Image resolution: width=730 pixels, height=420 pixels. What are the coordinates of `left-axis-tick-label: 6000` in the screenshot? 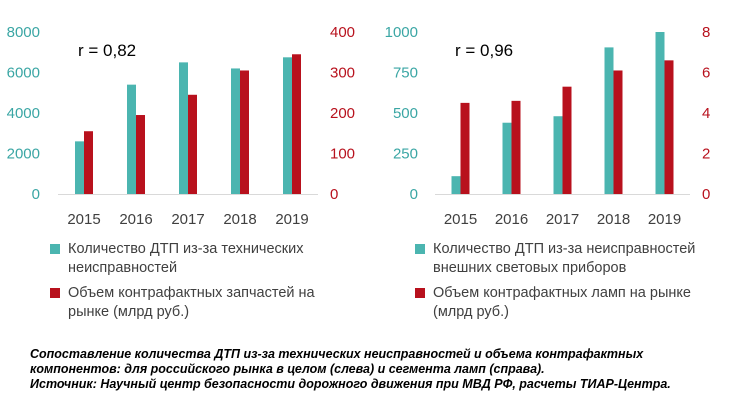 It's located at (23, 73).